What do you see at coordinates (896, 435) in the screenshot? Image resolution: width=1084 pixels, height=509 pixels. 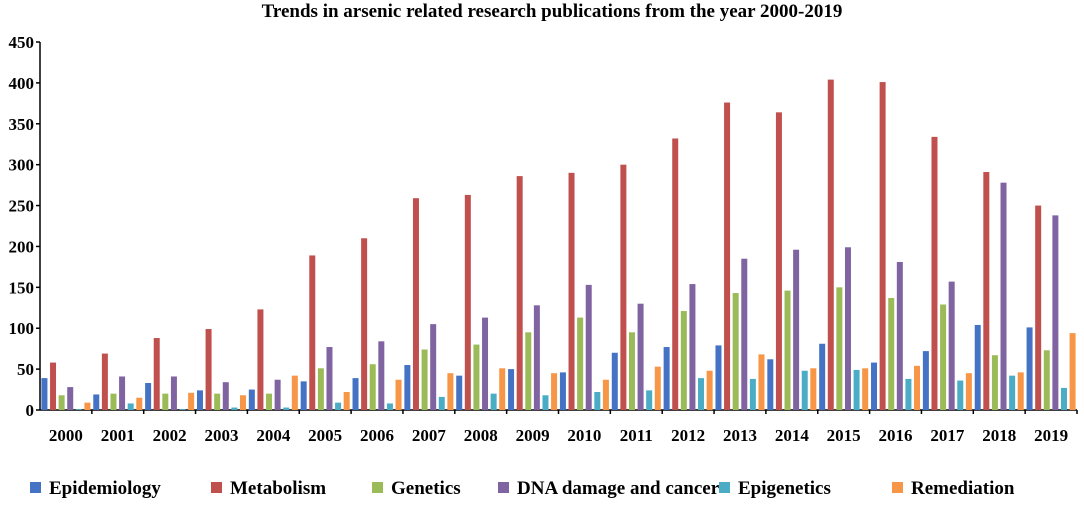 I see `x-tick-label: 2016` at bounding box center [896, 435].